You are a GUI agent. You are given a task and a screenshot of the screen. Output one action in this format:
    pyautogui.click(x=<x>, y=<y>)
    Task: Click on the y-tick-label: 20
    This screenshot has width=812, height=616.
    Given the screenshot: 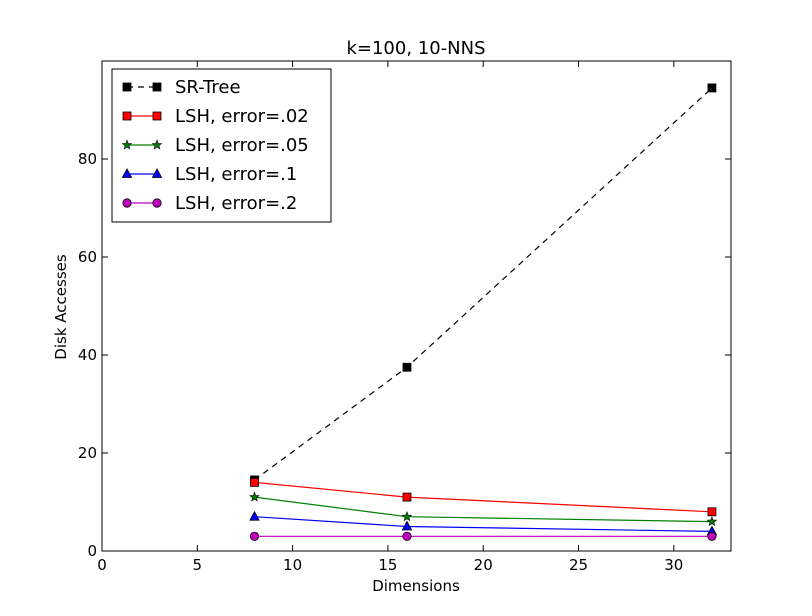 What is the action you would take?
    pyautogui.click(x=87, y=453)
    